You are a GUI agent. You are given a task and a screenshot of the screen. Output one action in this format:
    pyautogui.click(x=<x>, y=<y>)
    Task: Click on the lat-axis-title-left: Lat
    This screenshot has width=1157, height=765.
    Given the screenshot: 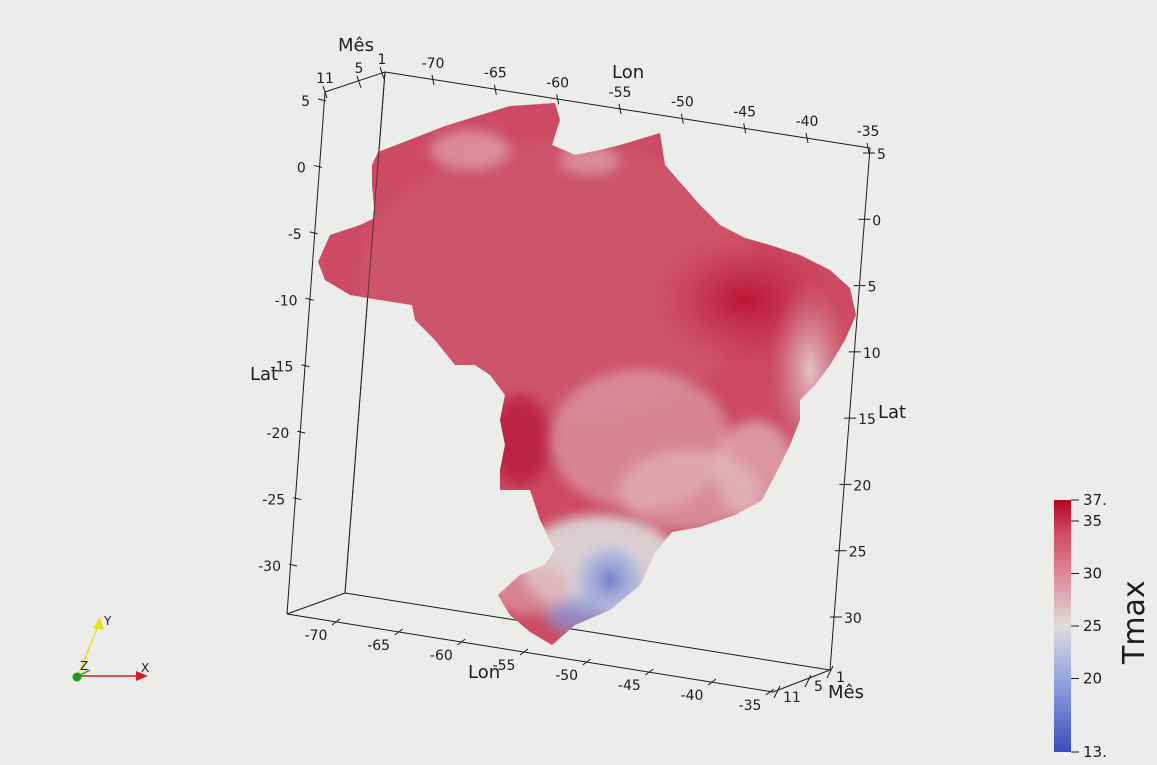 What is the action you would take?
    pyautogui.click(x=264, y=374)
    